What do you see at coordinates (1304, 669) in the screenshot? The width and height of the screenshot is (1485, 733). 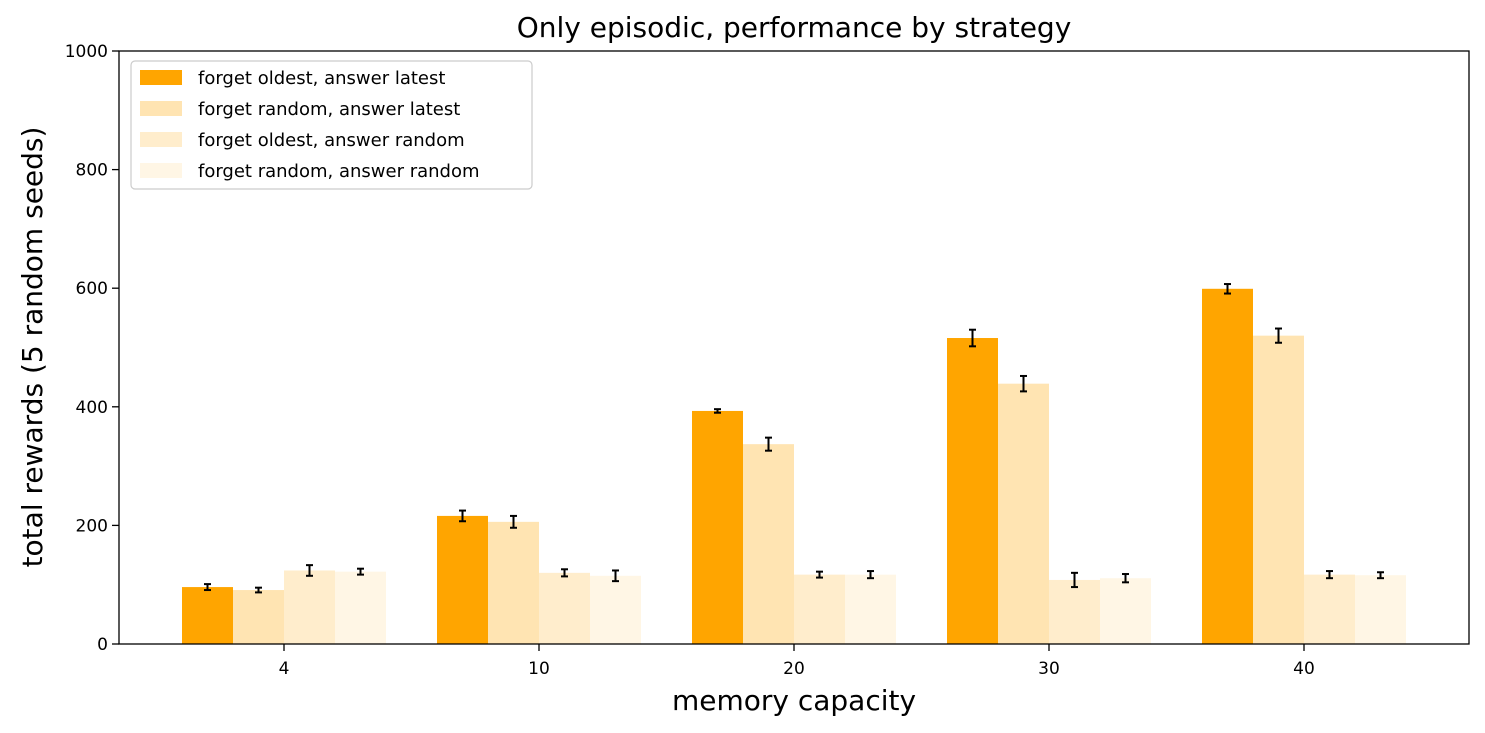 I see `x-tick-label: 40` at bounding box center [1304, 669].